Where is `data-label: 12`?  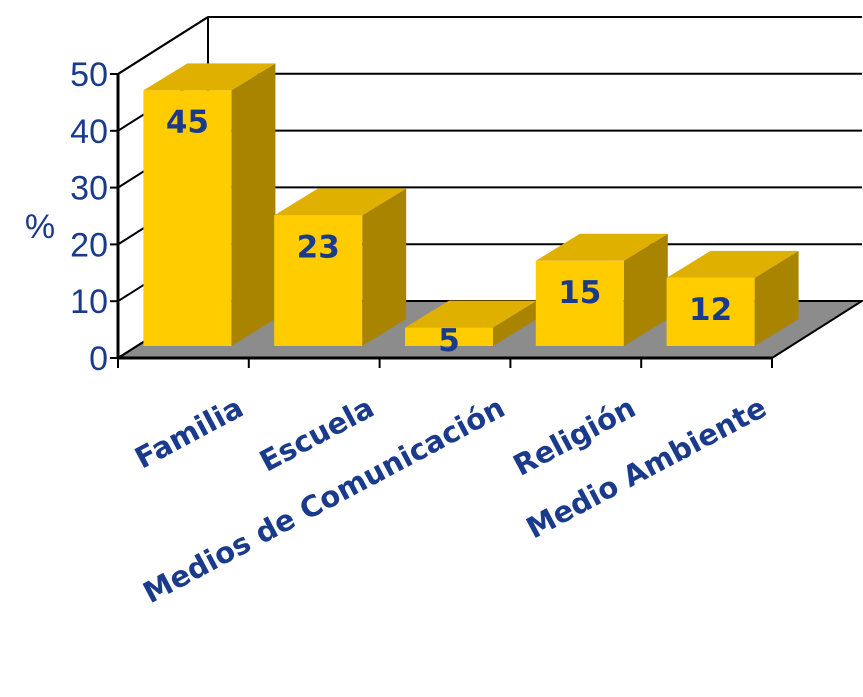 data-label: 12 is located at coordinates (710, 310).